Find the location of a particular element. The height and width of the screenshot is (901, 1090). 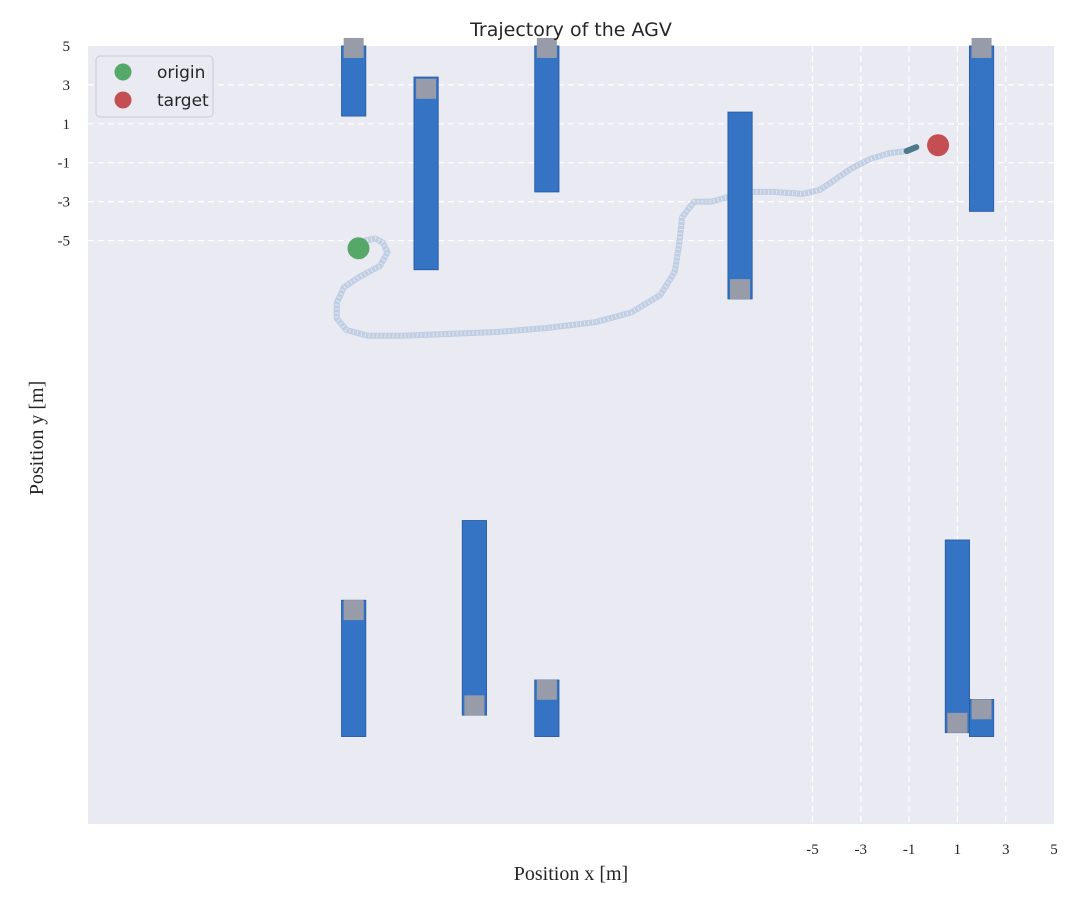

x-tick-label: -1 is located at coordinates (909, 850).